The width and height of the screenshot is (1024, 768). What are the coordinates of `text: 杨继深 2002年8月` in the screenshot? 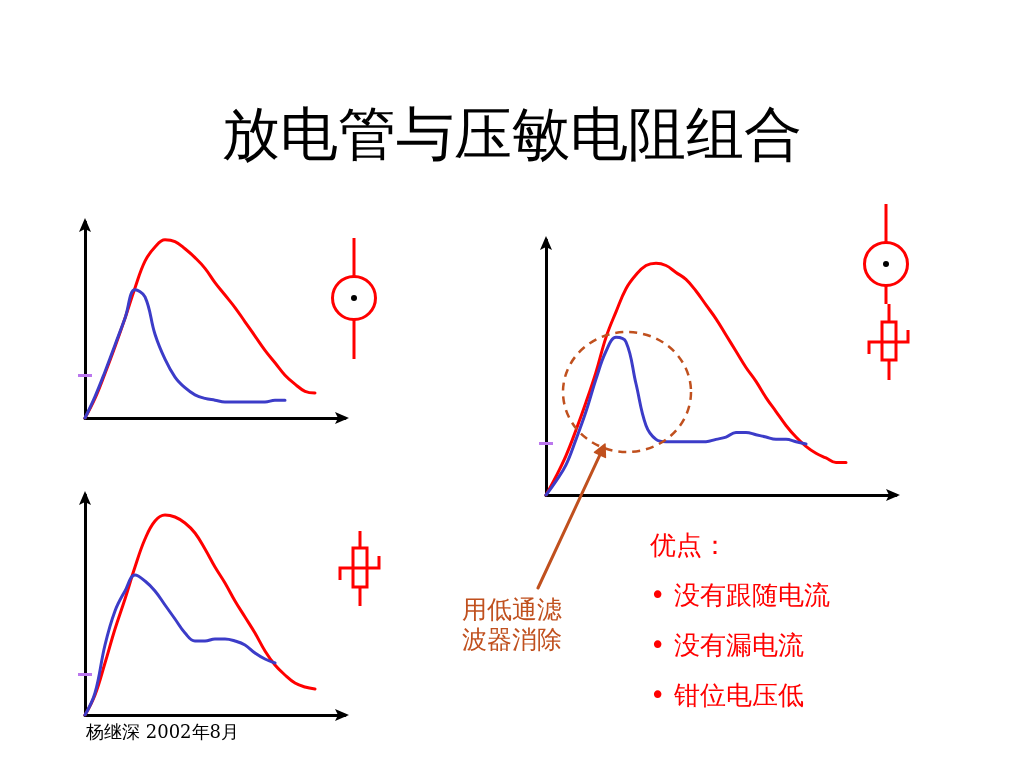 It's located at (162, 732).